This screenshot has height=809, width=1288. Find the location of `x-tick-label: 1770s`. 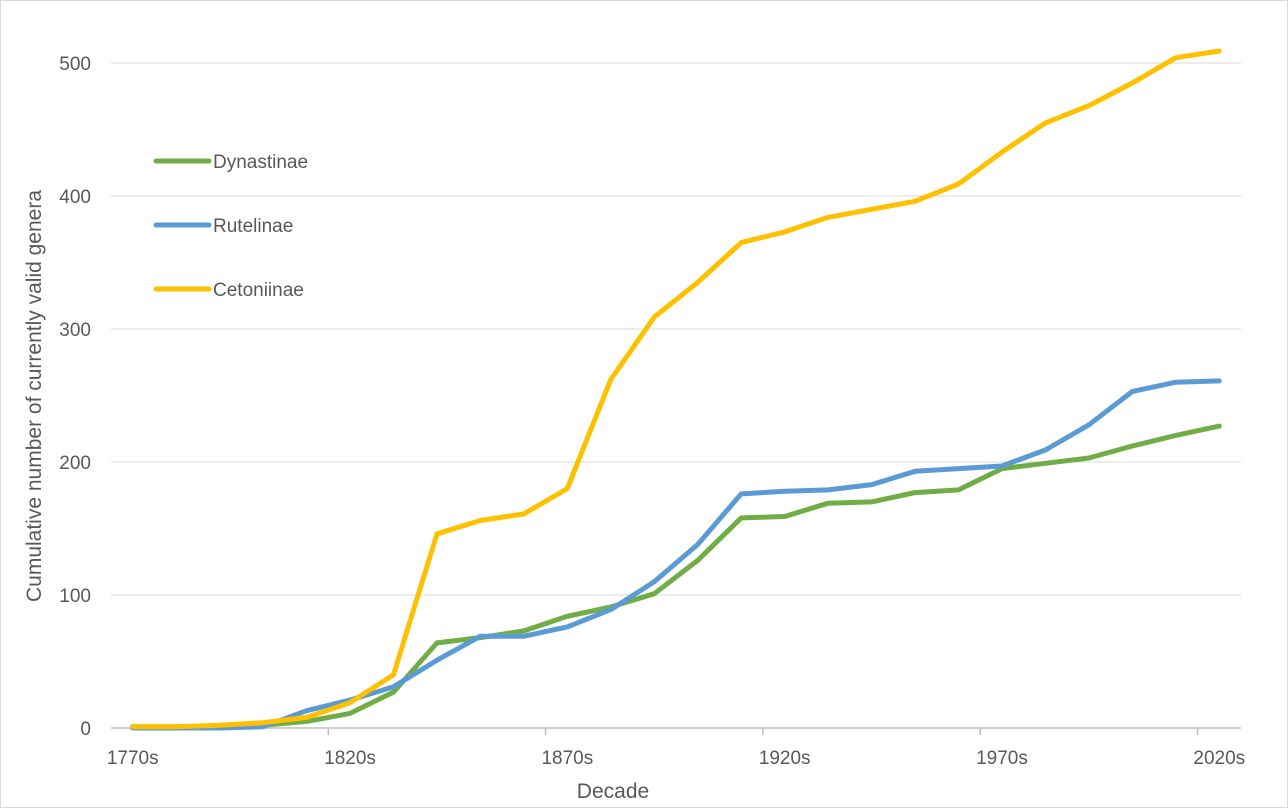

x-tick-label: 1770s is located at coordinates (133, 758).